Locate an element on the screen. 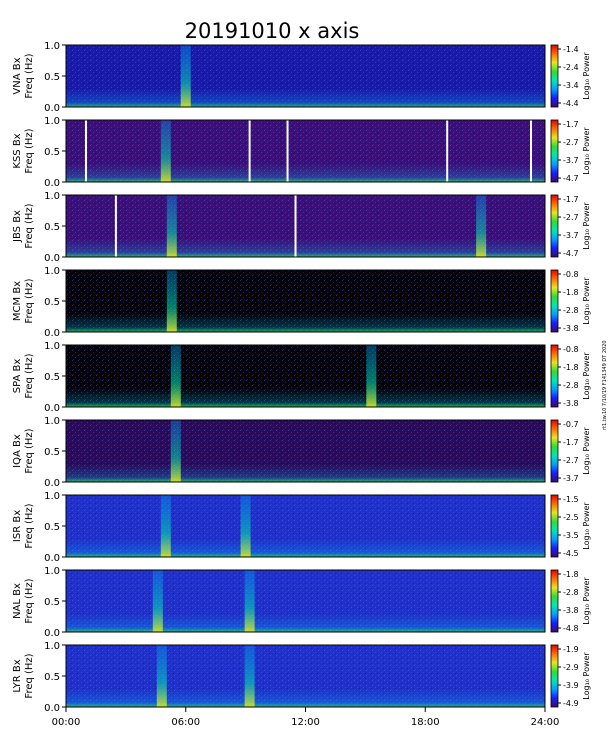 The width and height of the screenshot is (612, 756). colorbar-tick-label: -0.7 is located at coordinates (571, 424).